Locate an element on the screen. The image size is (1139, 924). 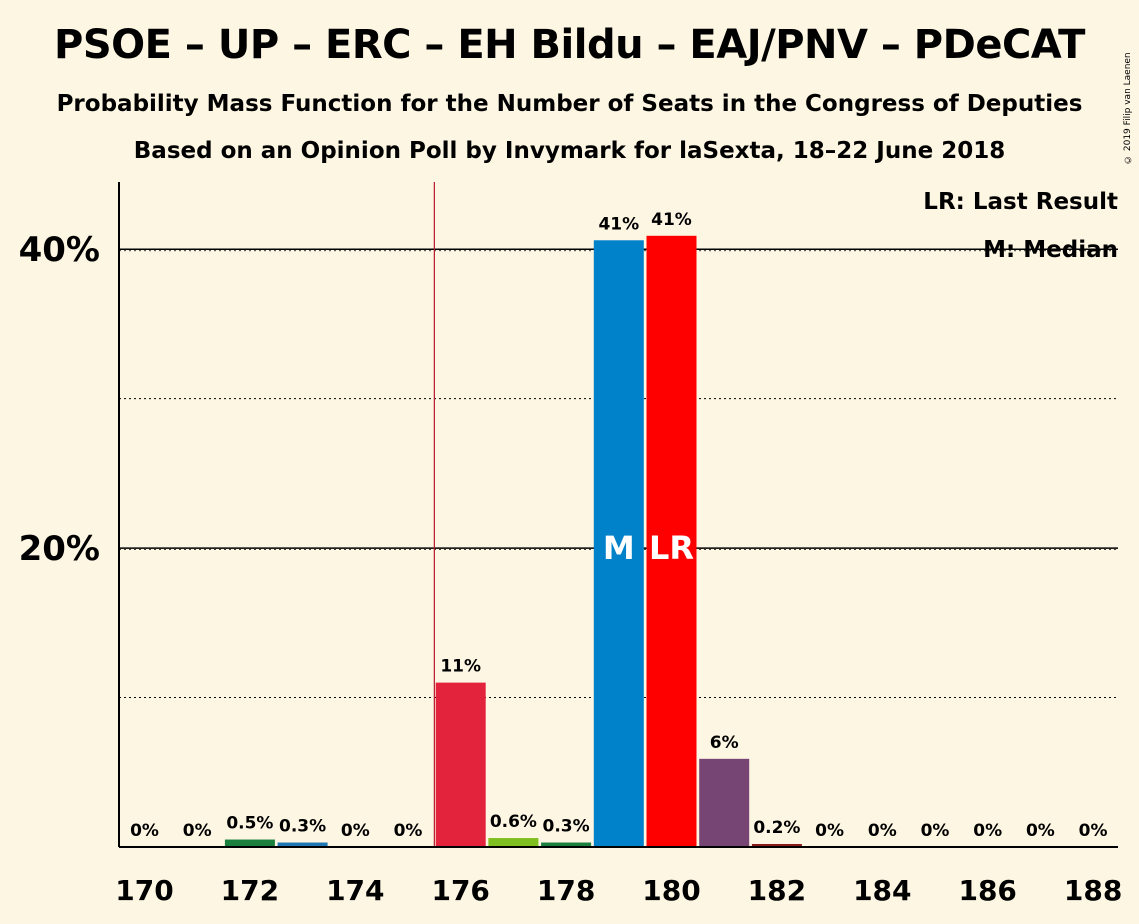
data-label-seat-182: 0.2% is located at coordinates (776, 828).